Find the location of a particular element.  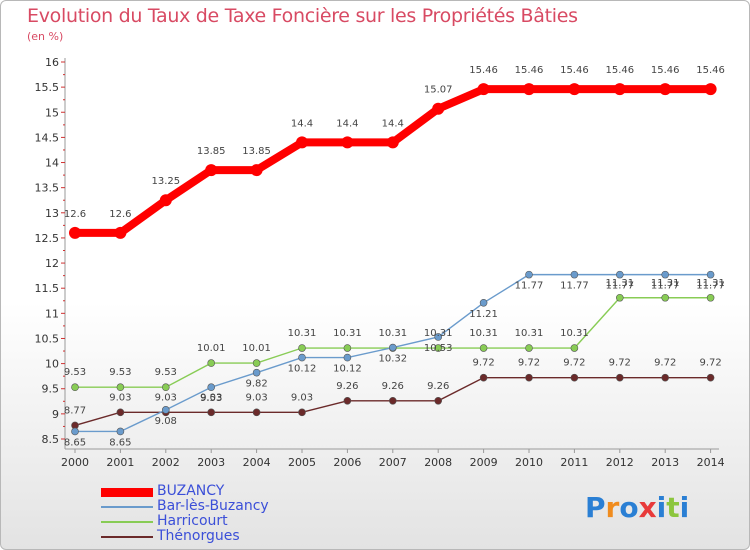

data-label: 9.08 is located at coordinates (166, 421).